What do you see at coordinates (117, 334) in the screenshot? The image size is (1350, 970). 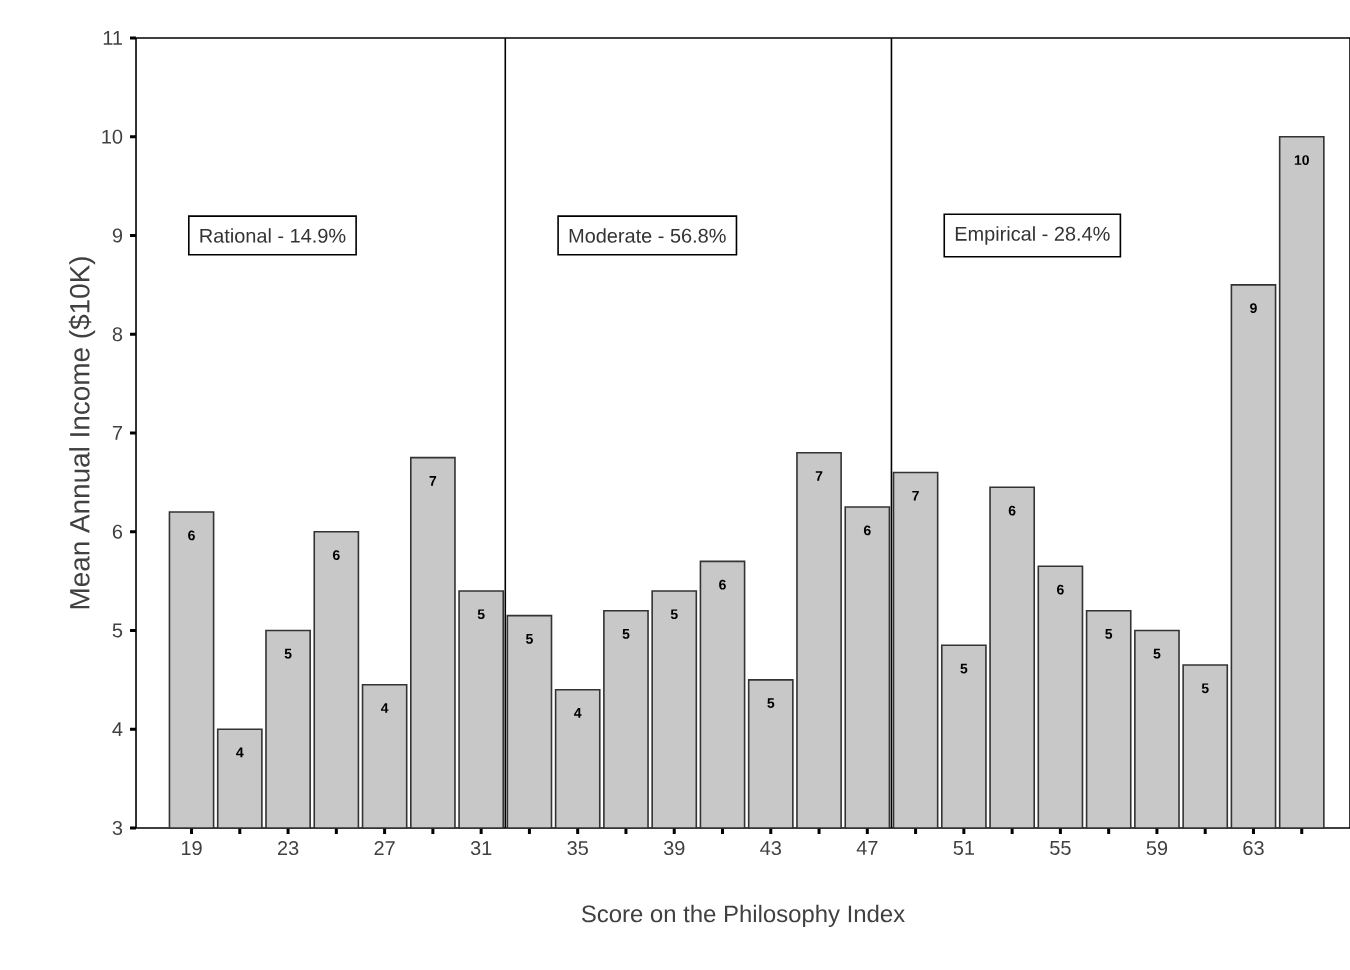 I see `y-tick-label: 8` at bounding box center [117, 334].